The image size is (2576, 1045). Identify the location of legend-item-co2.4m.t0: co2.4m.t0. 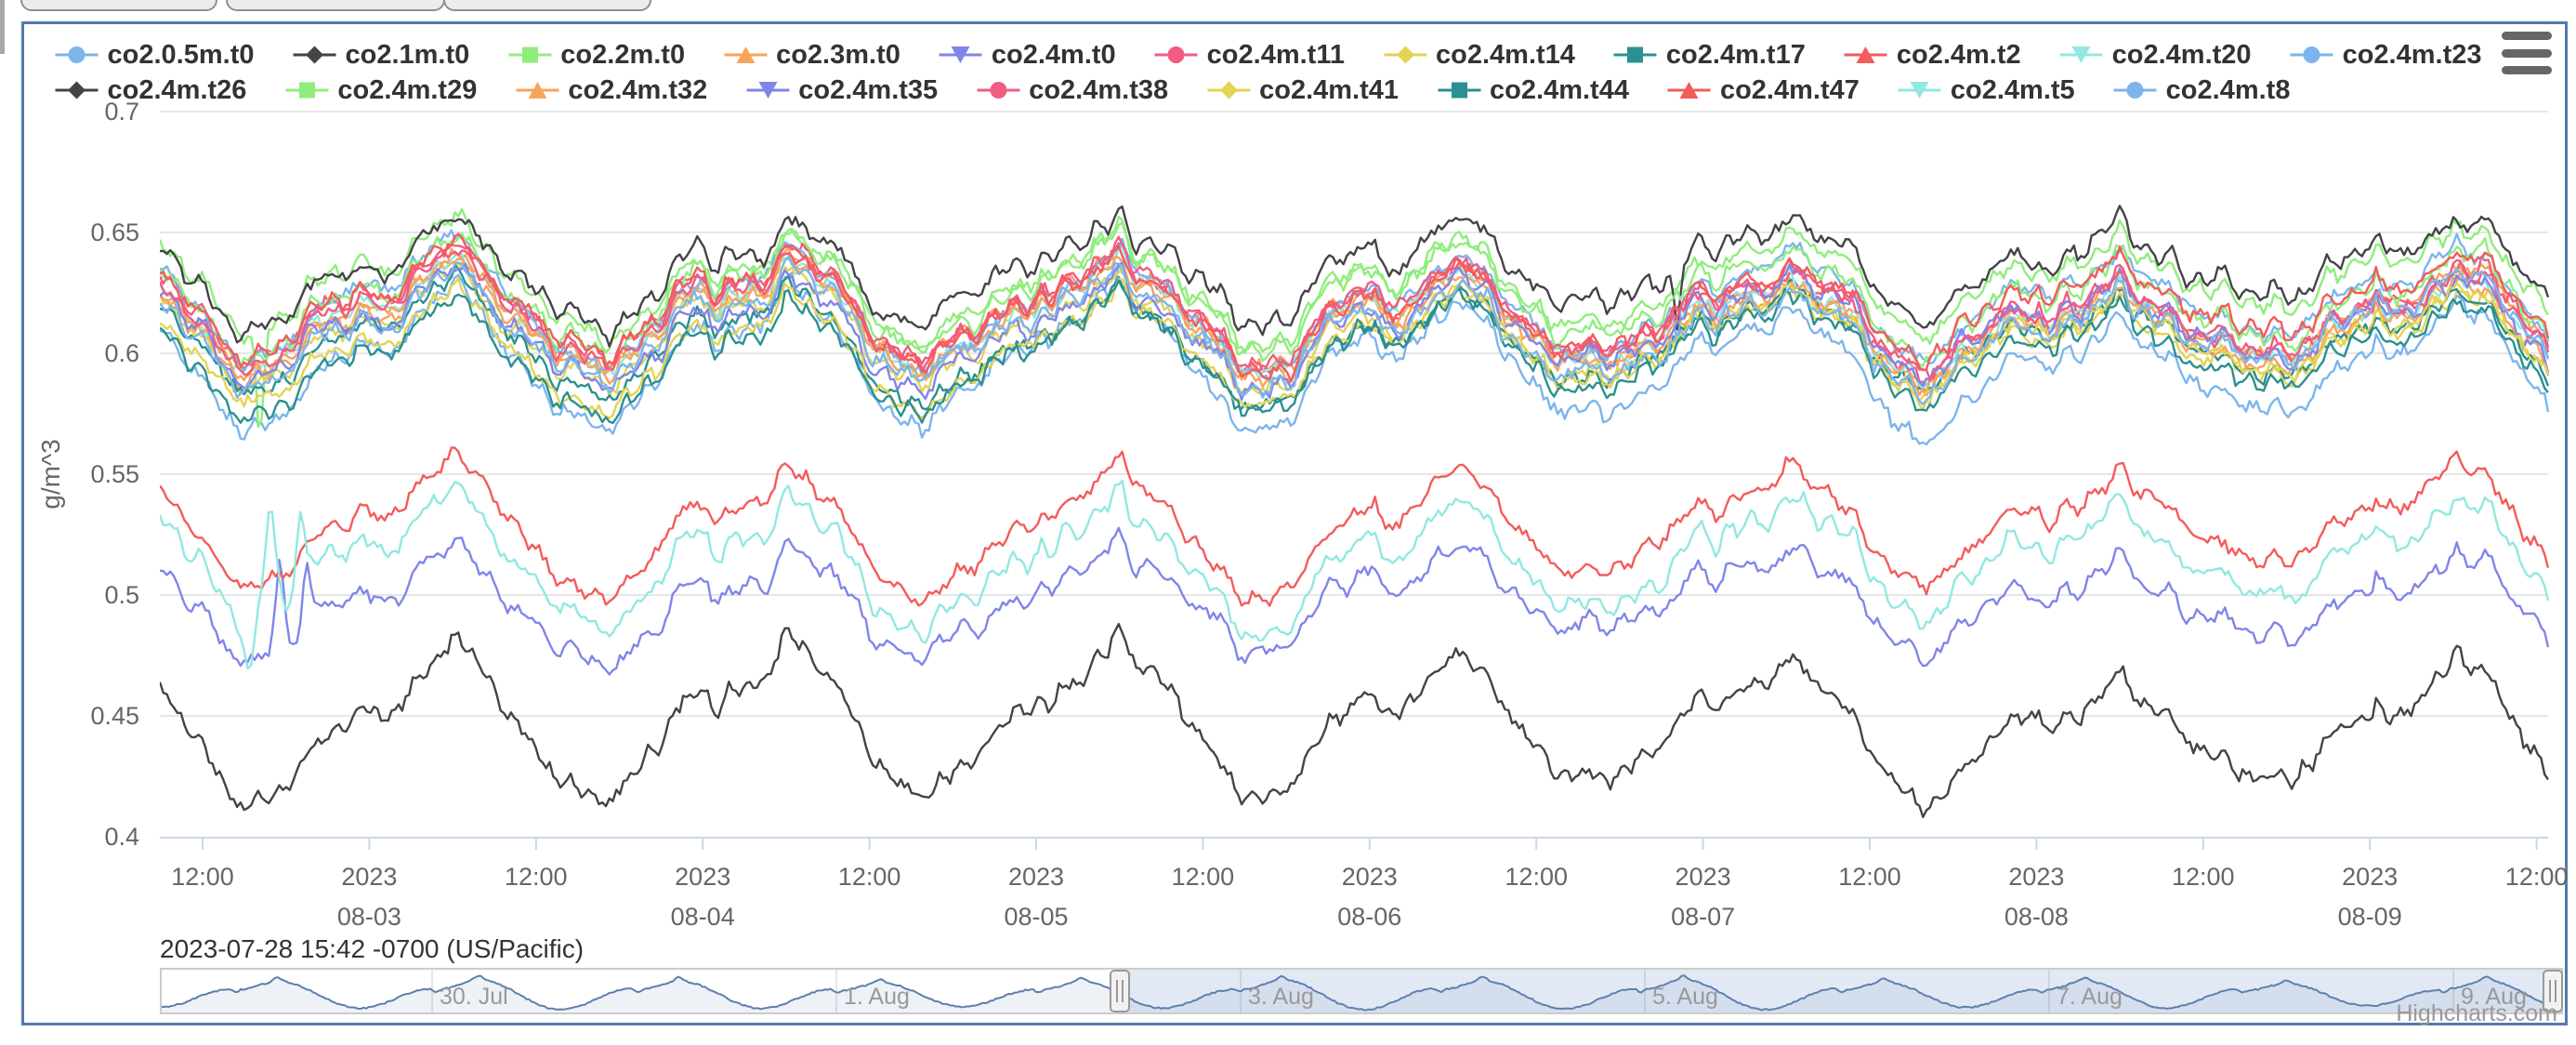
(1027, 55).